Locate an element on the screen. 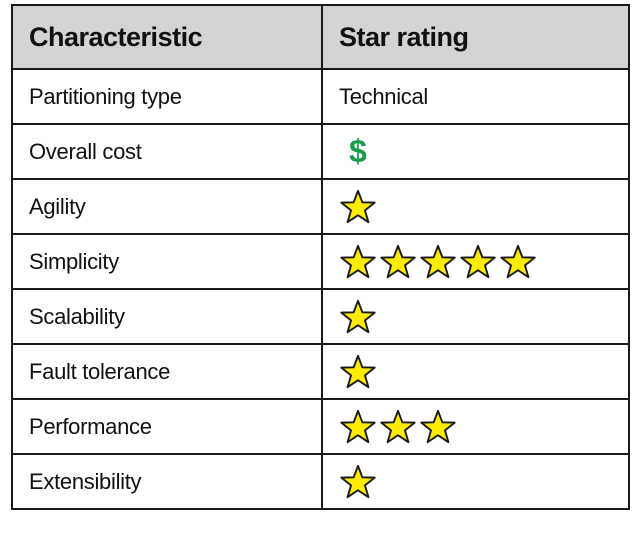 The width and height of the screenshot is (638, 536). table-row: Overall cost $ is located at coordinates (320, 151).